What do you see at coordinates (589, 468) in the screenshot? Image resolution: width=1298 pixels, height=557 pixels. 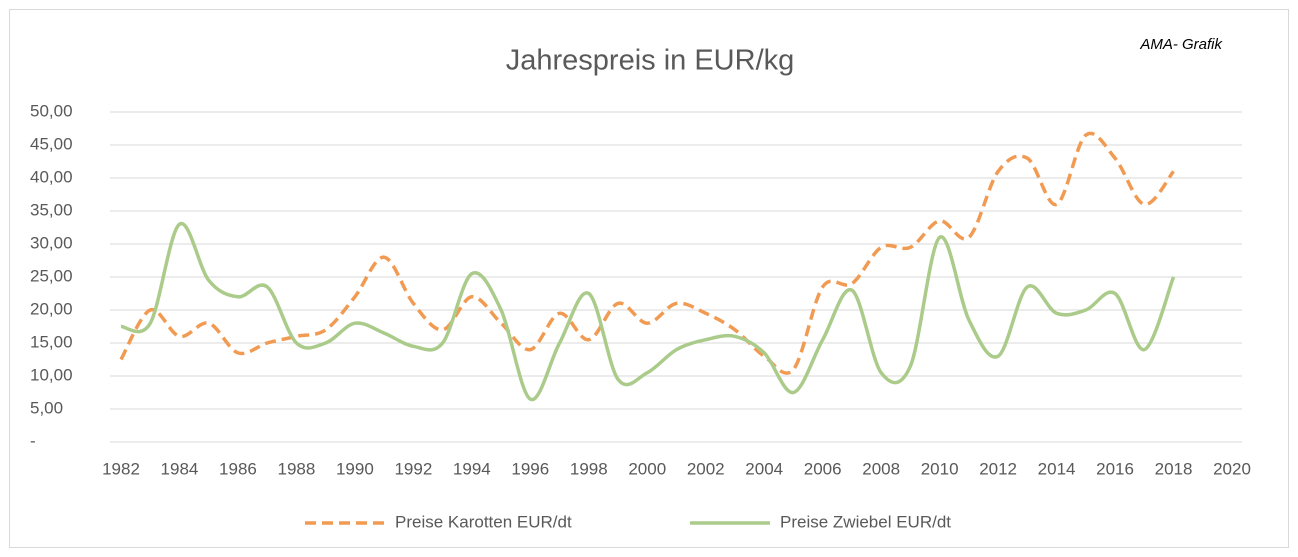 I see `x-tick-label: 1998` at bounding box center [589, 468].